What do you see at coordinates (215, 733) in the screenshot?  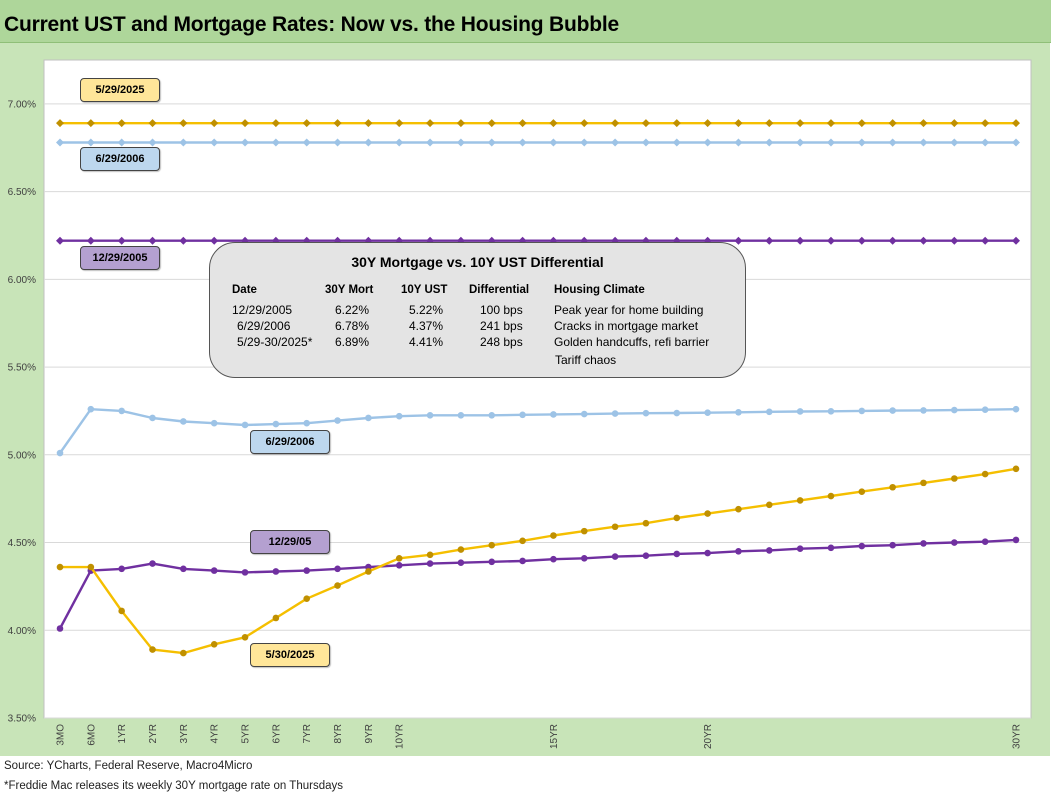 I see `x-tick-label: 4YR` at bounding box center [215, 733].